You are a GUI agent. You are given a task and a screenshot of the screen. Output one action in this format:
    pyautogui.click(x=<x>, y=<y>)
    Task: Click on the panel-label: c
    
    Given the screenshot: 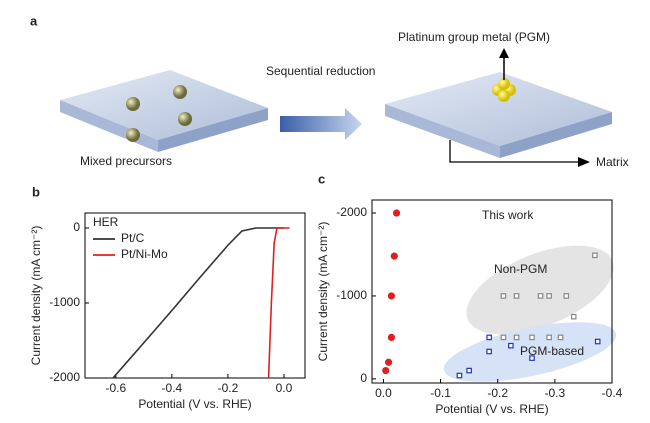 What is the action you would take?
    pyautogui.click(x=321, y=178)
    